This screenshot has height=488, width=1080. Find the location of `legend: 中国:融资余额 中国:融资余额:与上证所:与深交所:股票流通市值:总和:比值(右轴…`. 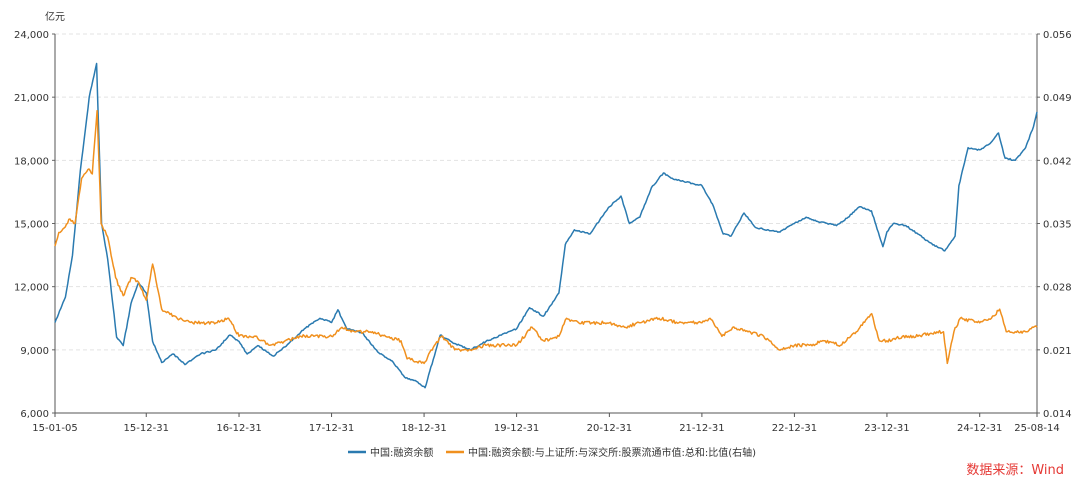

legend: 中国:融资余额 中国:融资余额:与上证所:与深交所:股票流通市值:总和:比值(右轴… is located at coordinates (552, 452).